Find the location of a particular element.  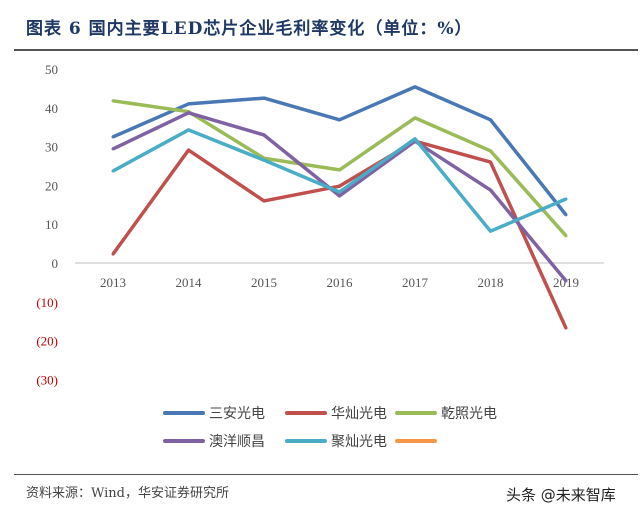

x-tick-label: 2013 is located at coordinates (113, 282).